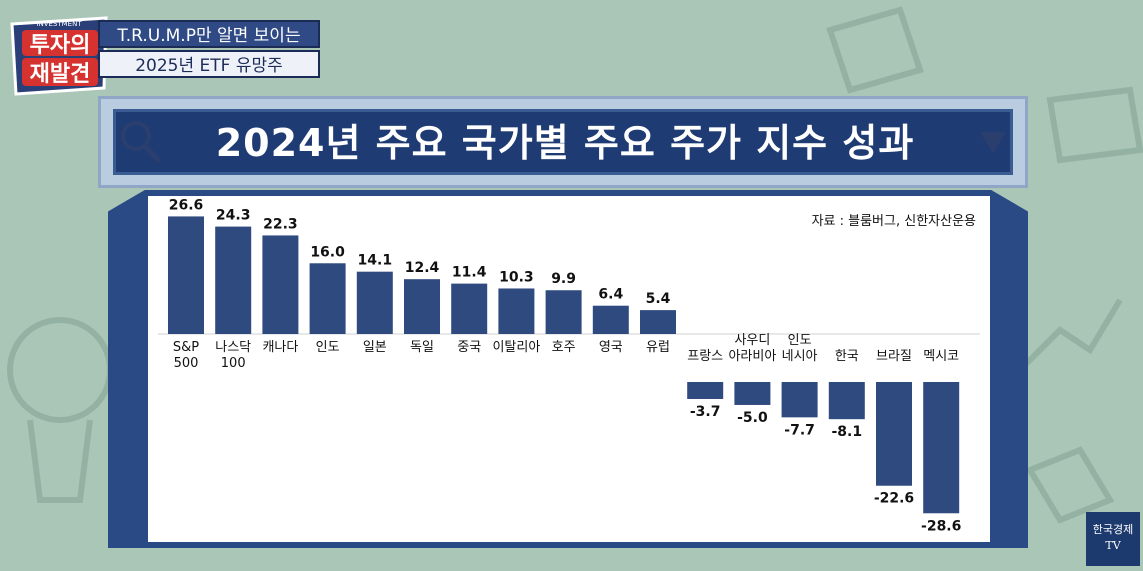 The width and height of the screenshot is (1143, 571). I want to click on category-label-0: S&P 500, so click(186, 355).